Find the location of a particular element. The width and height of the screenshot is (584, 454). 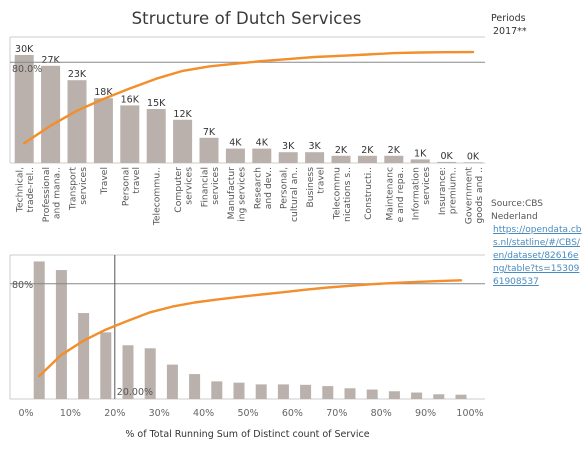

top-category-label: Personaltravel is located at coordinates (131, 186).